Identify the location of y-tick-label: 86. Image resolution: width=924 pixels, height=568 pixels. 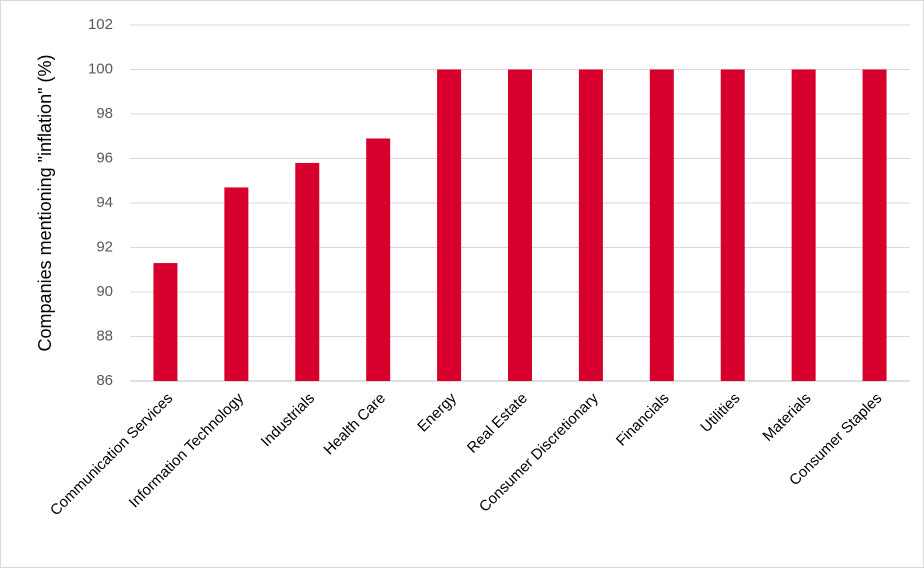
(104, 380).